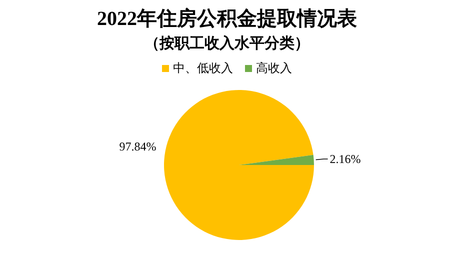  Describe the element at coordinates (137, 147) in the screenshot. I see `data-label: 97.84%` at that location.